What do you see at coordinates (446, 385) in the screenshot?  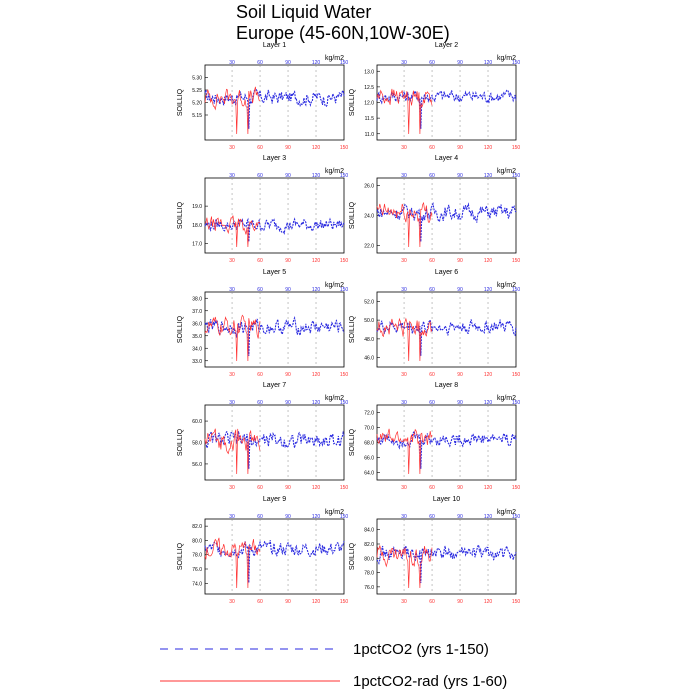 I see `panel-title: Layer 8` at bounding box center [446, 385].